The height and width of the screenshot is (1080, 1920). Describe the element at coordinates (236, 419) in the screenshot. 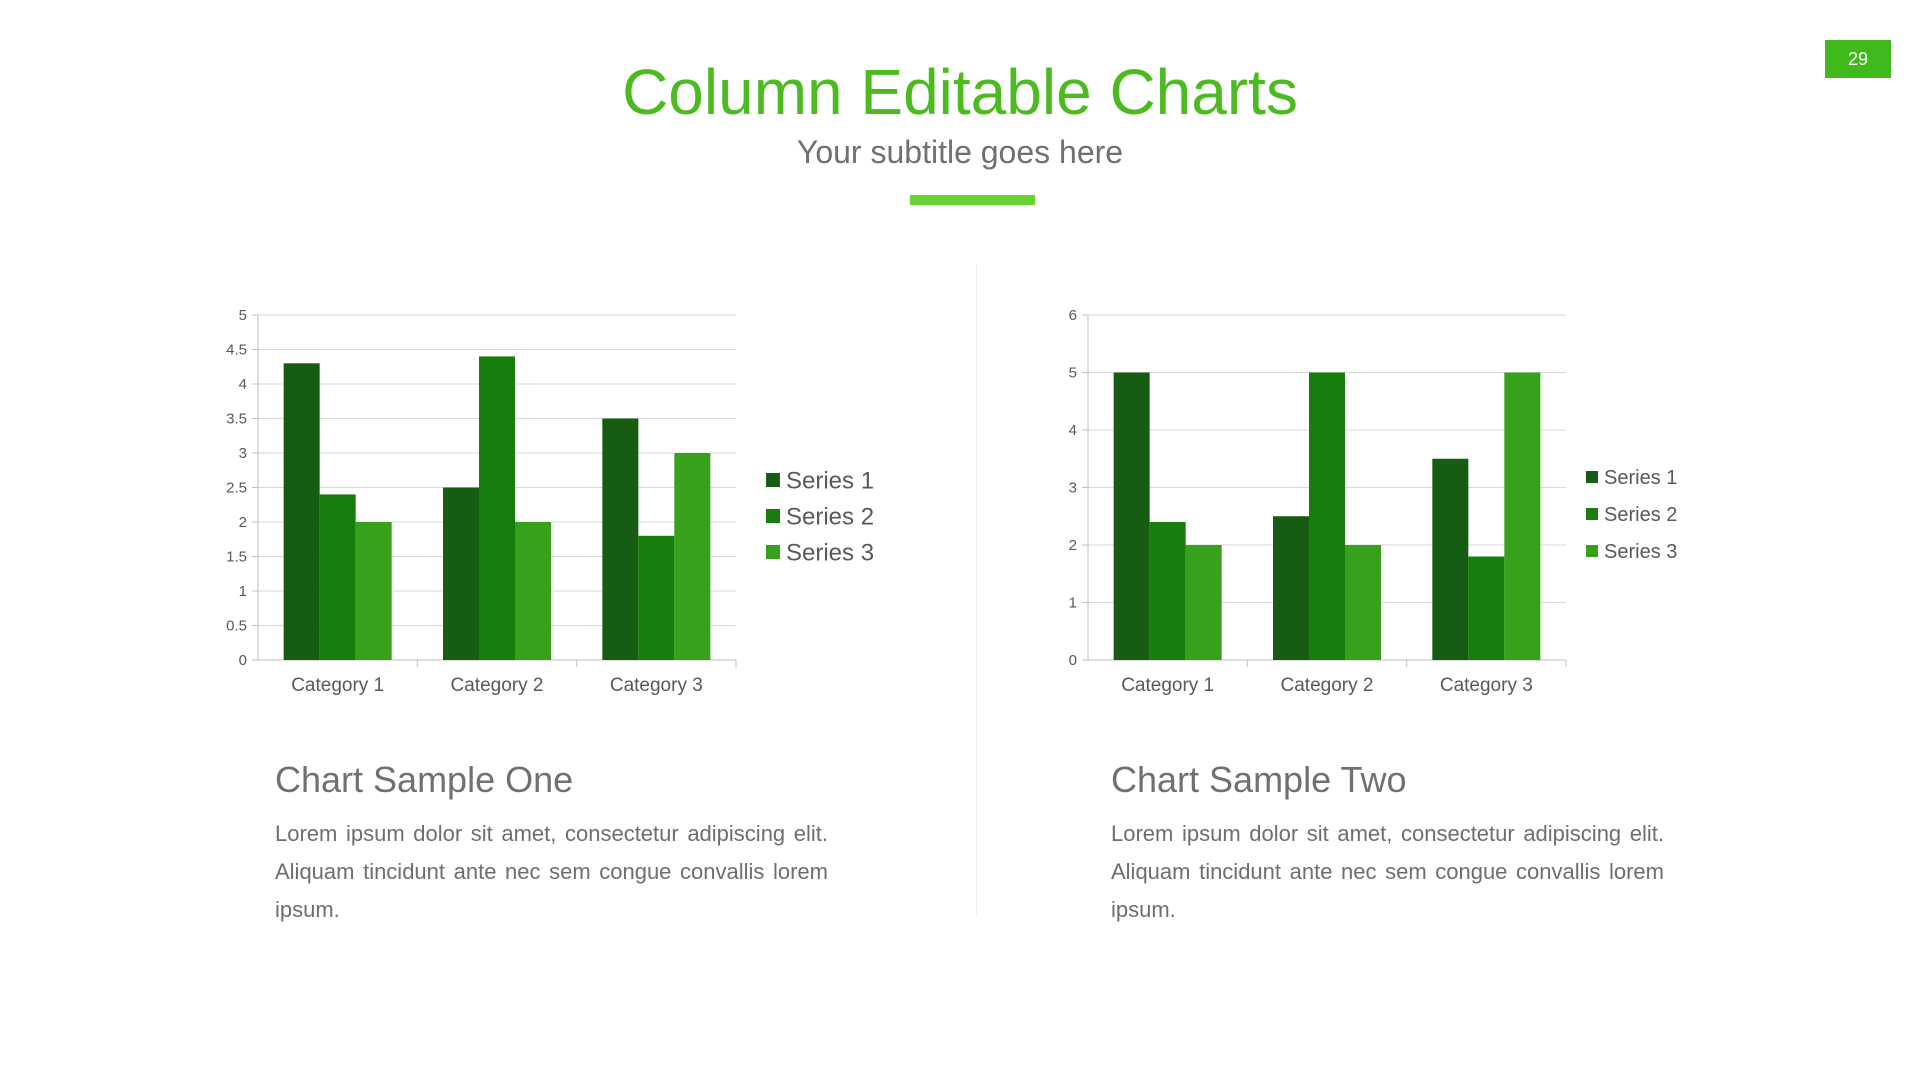

I see `y-tick-label: 3.5` at that location.